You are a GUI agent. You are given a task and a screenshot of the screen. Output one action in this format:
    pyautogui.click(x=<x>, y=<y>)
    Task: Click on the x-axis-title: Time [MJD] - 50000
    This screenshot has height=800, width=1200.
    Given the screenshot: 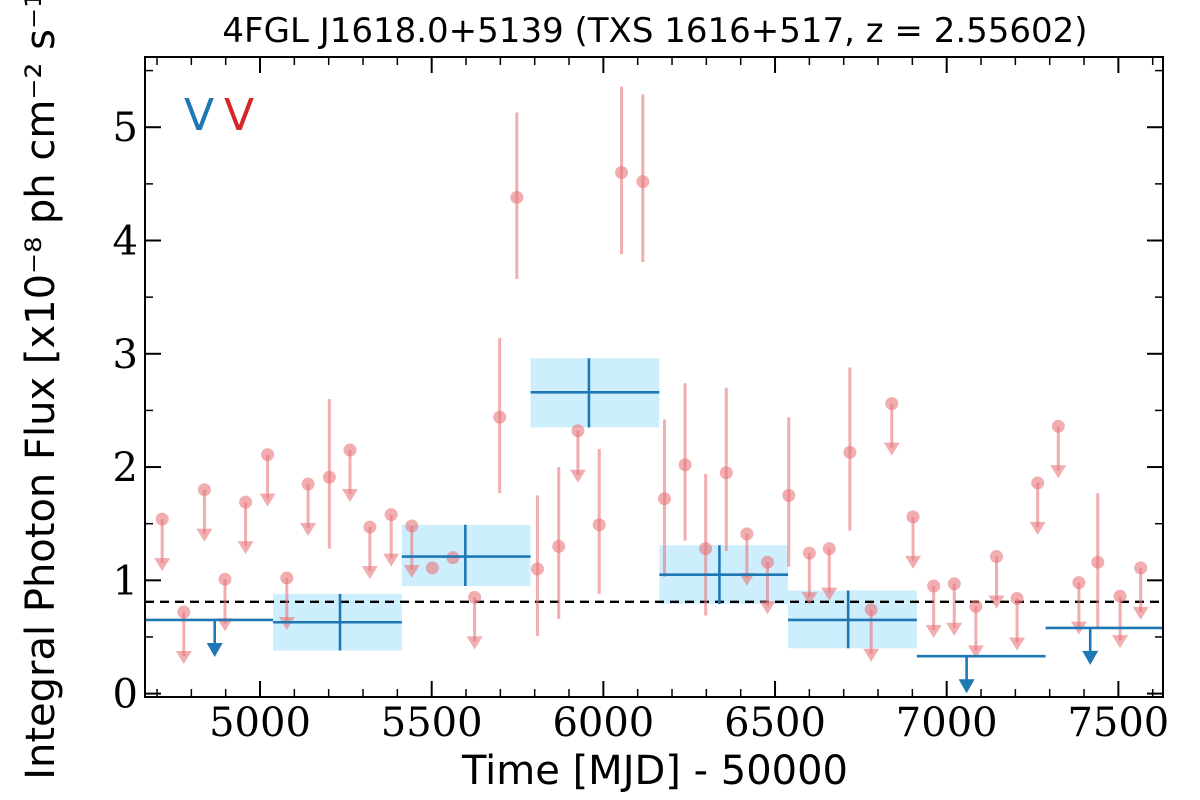 What is the action you would take?
    pyautogui.click(x=654, y=771)
    